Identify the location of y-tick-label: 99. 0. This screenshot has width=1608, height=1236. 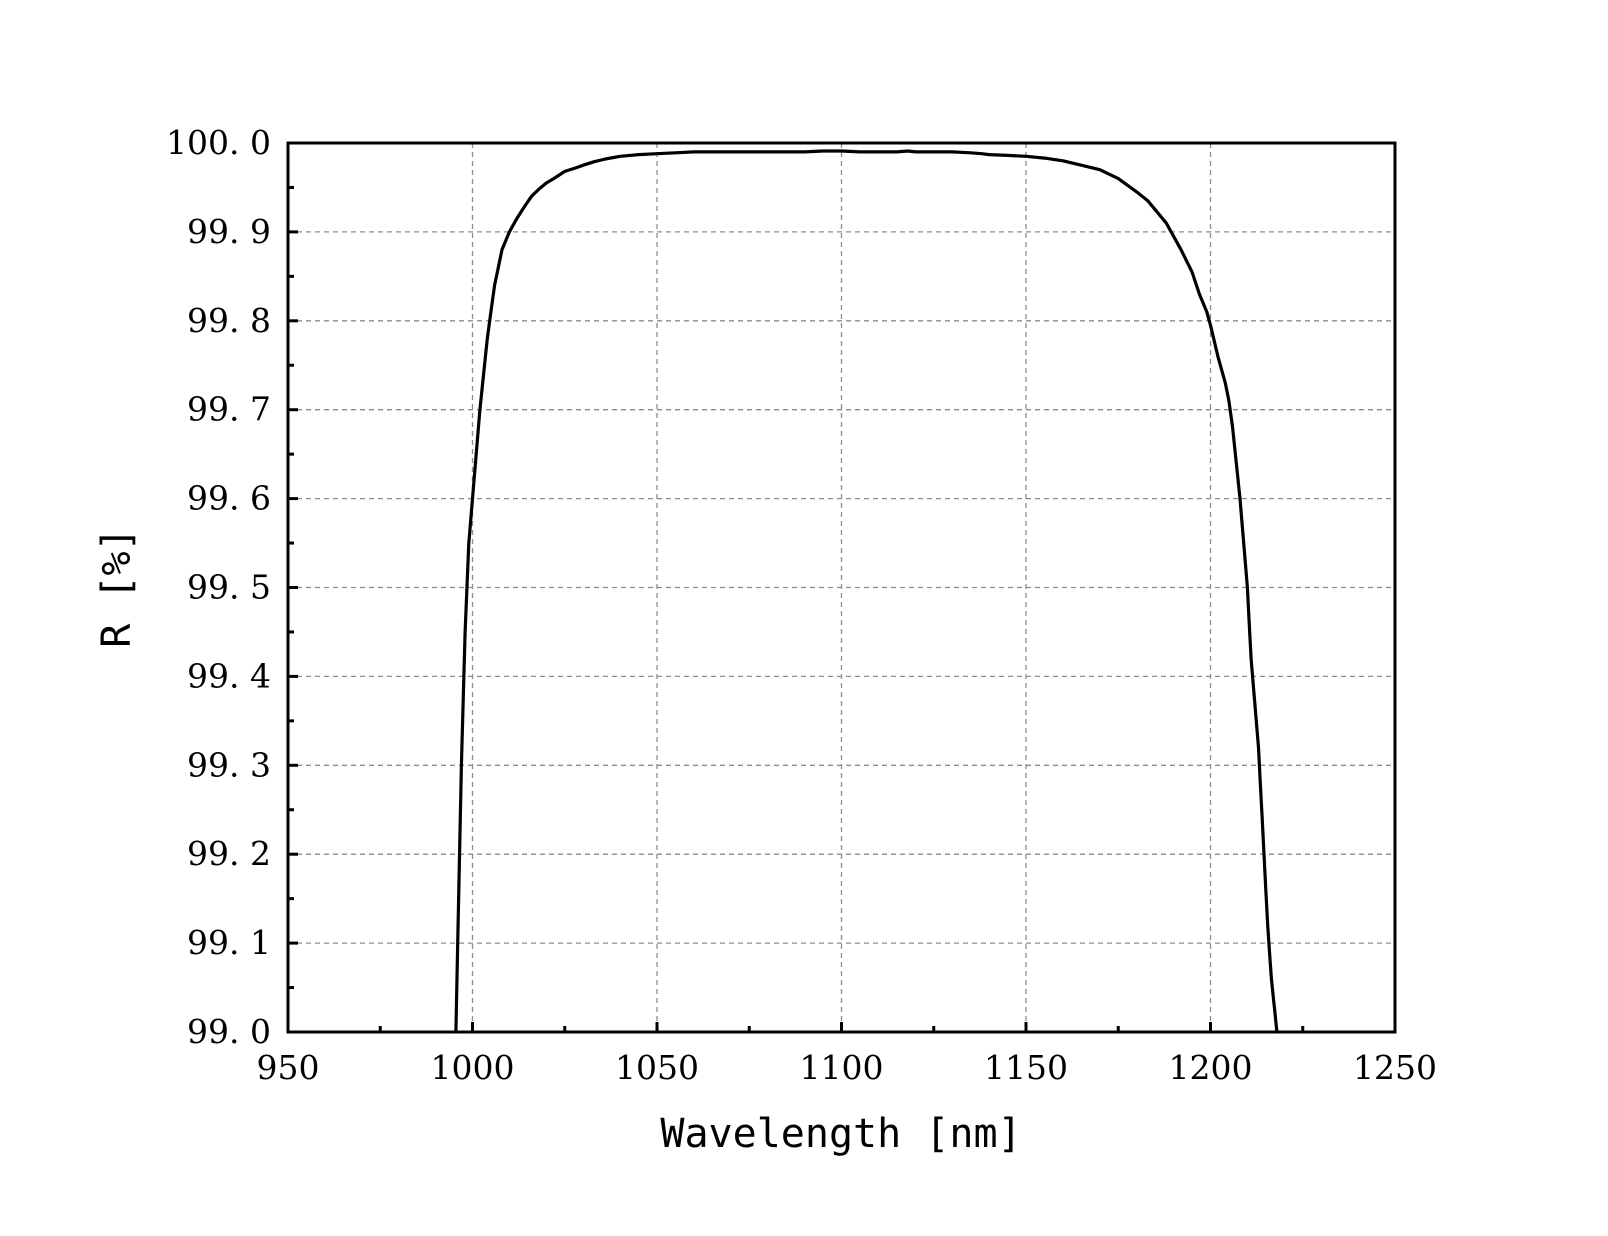
(229, 1031).